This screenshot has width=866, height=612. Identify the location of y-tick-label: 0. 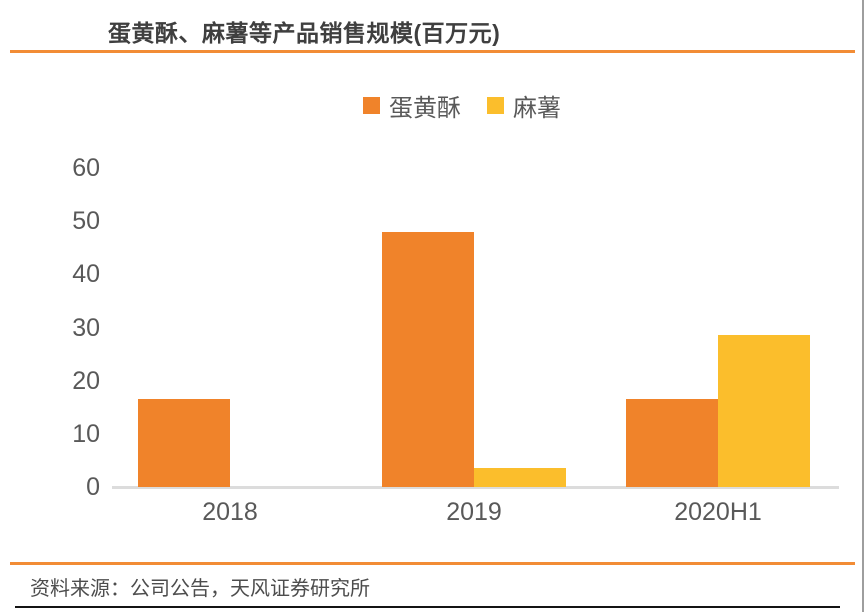
(93, 487).